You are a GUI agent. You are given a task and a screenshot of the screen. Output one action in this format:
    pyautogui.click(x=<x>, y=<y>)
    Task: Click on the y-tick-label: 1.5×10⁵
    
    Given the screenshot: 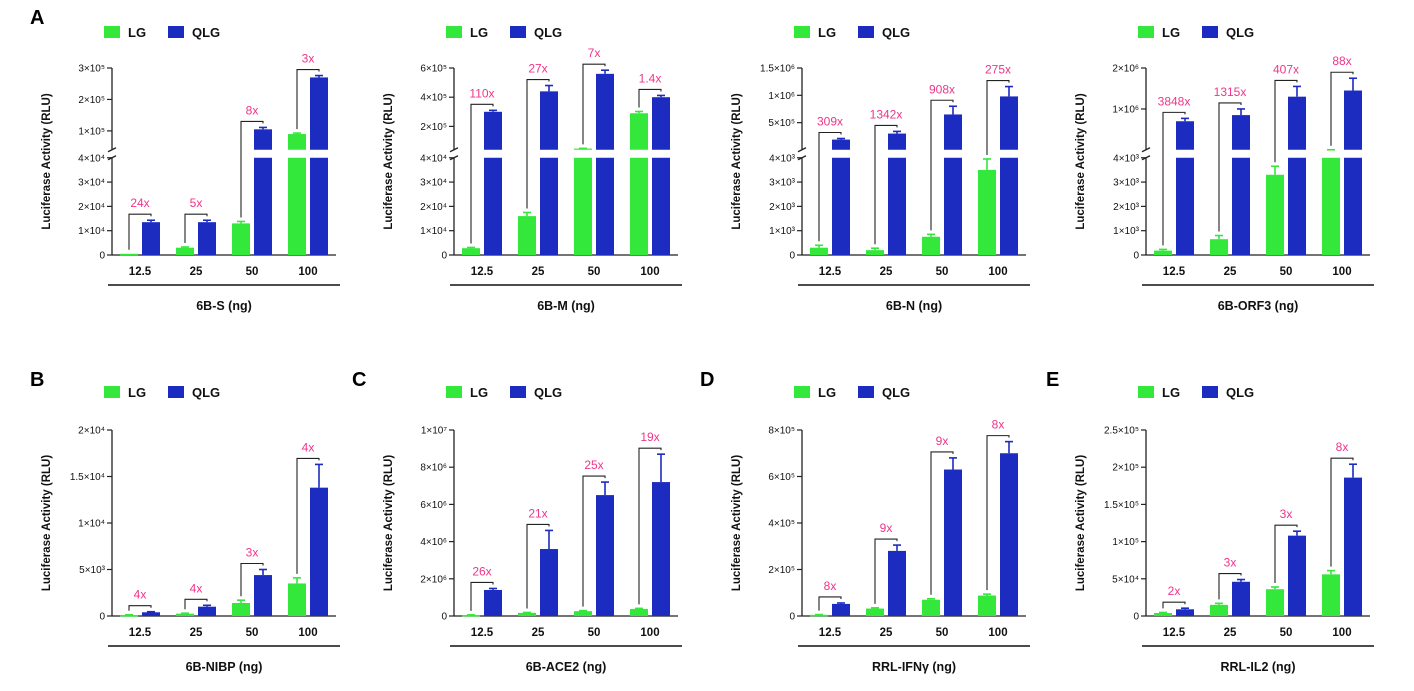 What is the action you would take?
    pyautogui.click(x=1121, y=505)
    